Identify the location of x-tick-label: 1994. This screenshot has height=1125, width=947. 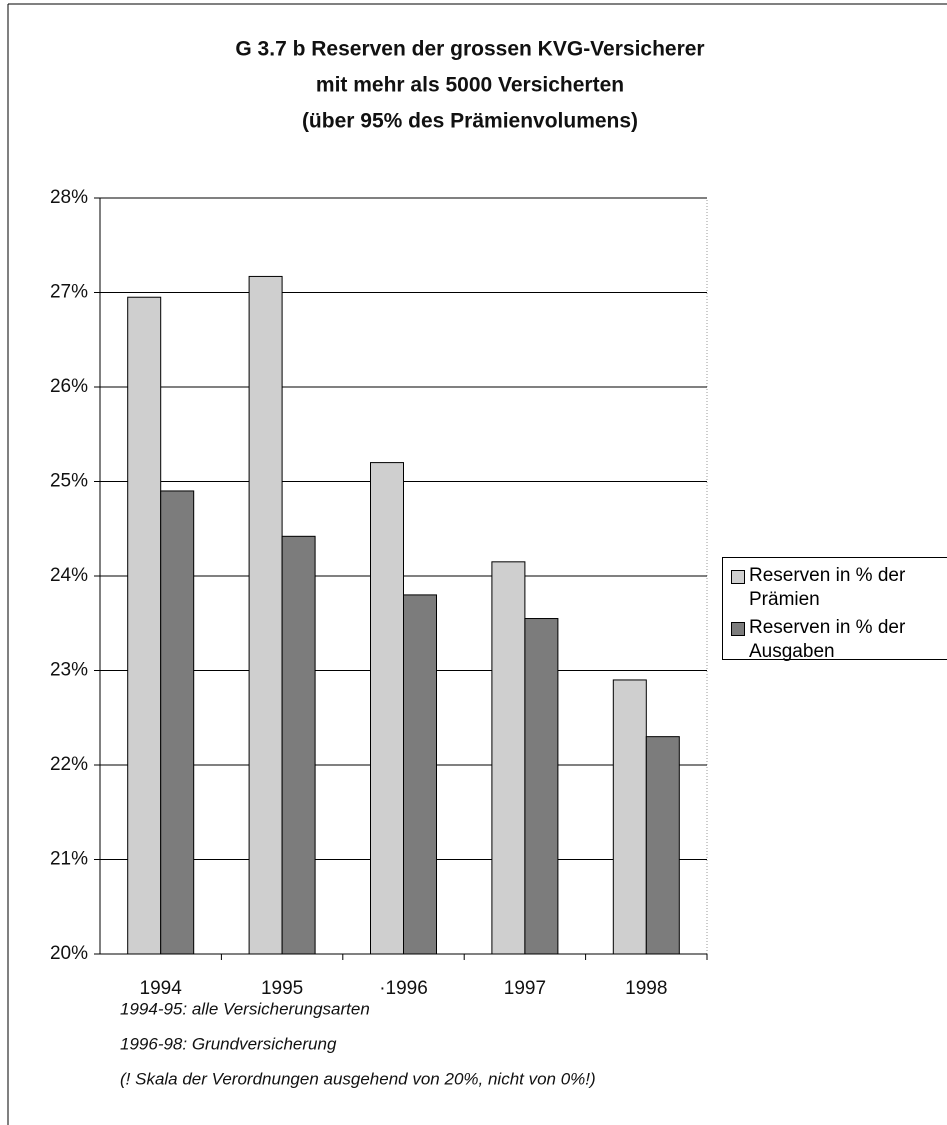
(161, 988).